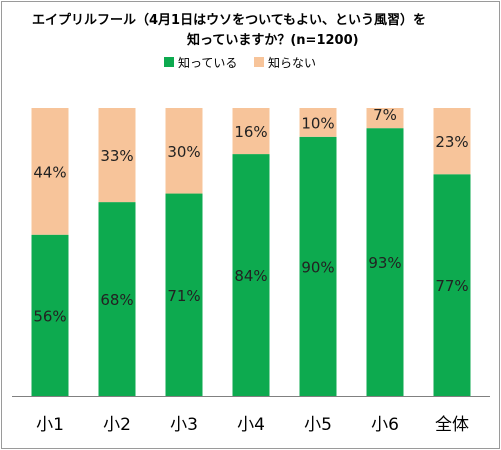 This screenshot has width=501, height=450. I want to click on legend-label-not-know: 知らない, so click(292, 63).